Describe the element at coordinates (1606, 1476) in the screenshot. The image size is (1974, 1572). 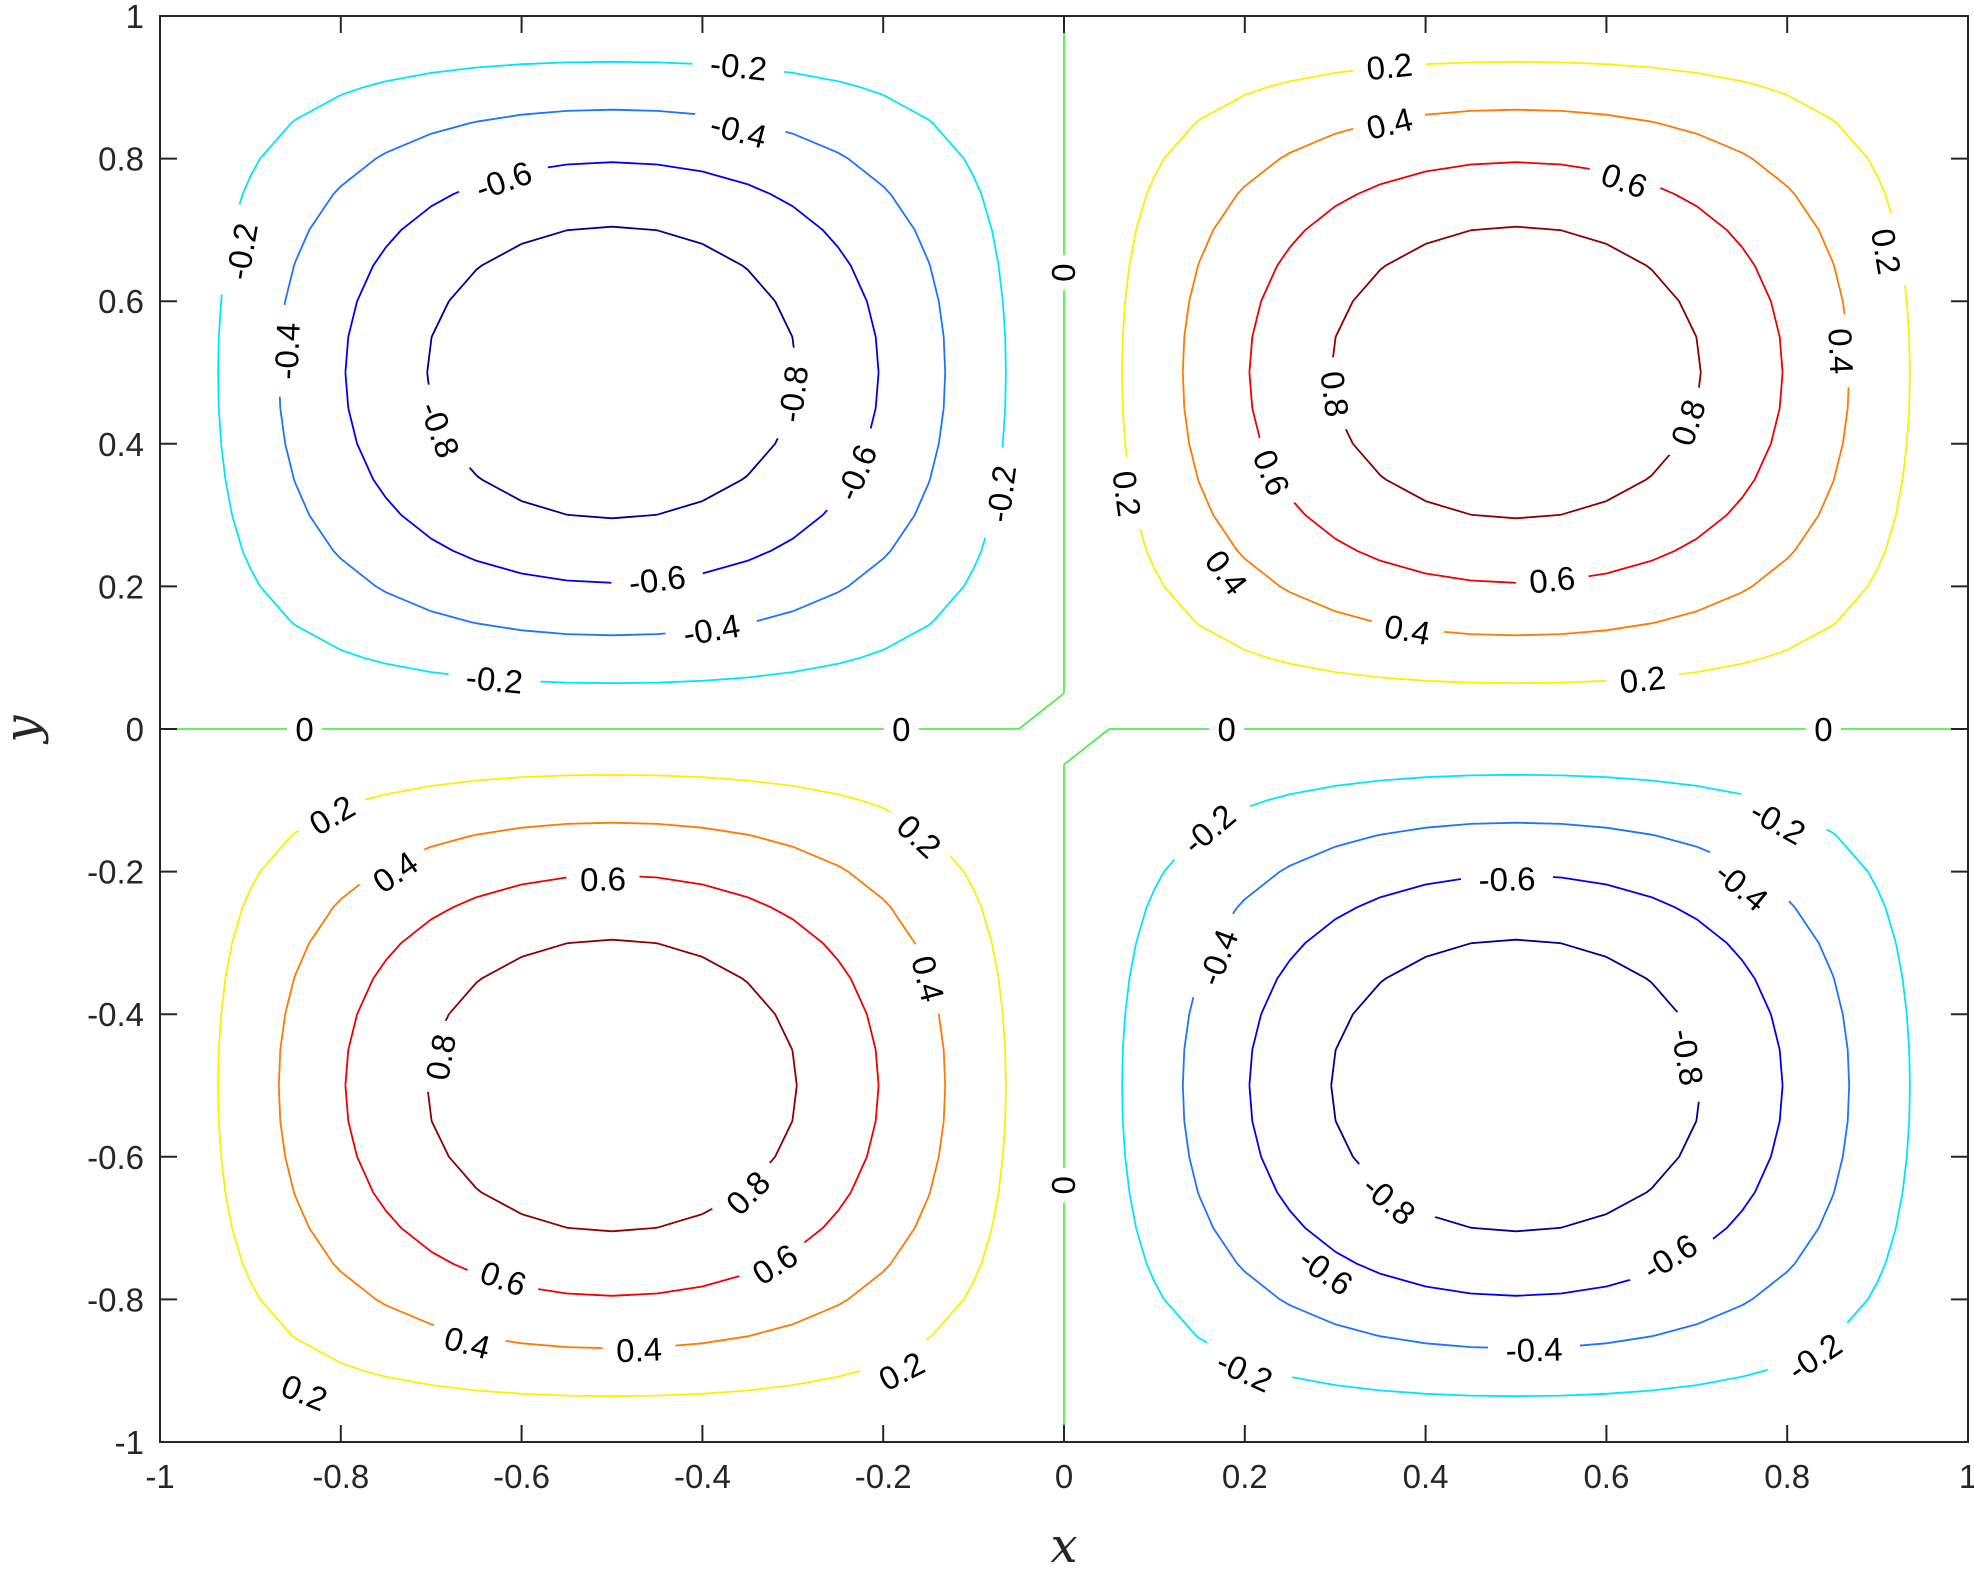
I see `x-tick-label: 0.6` at that location.